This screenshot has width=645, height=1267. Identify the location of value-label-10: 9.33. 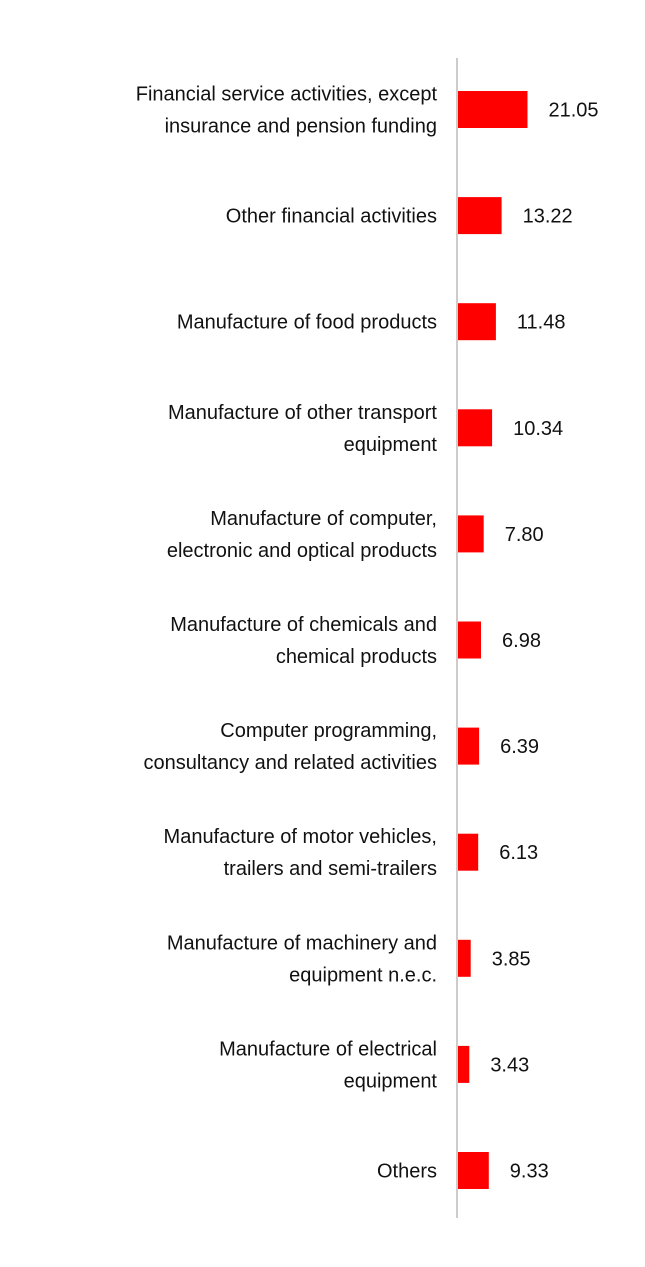
(529, 1172).